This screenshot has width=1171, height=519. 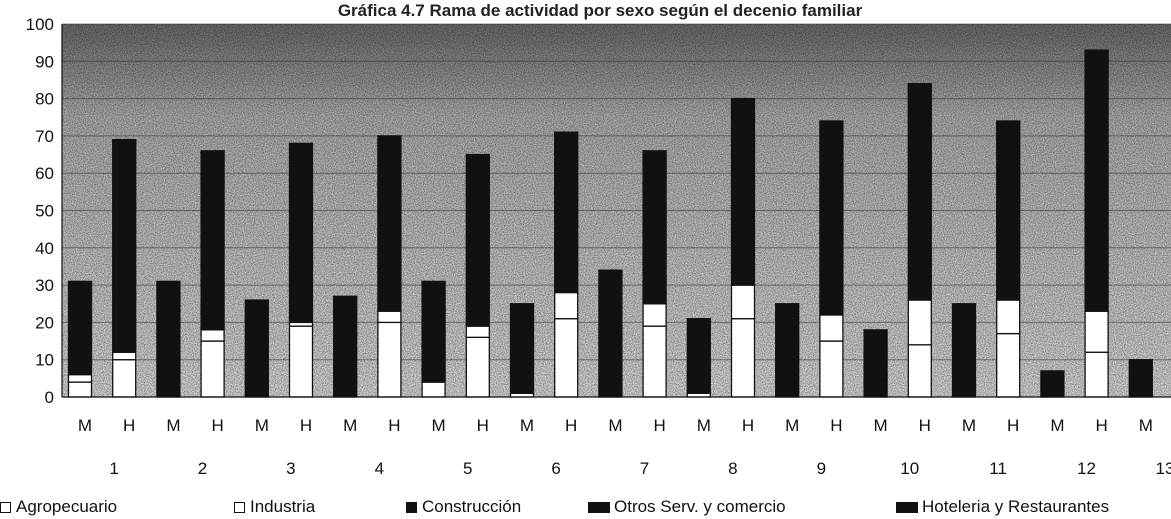 I want to click on category-label: 12, so click(x=1086, y=468).